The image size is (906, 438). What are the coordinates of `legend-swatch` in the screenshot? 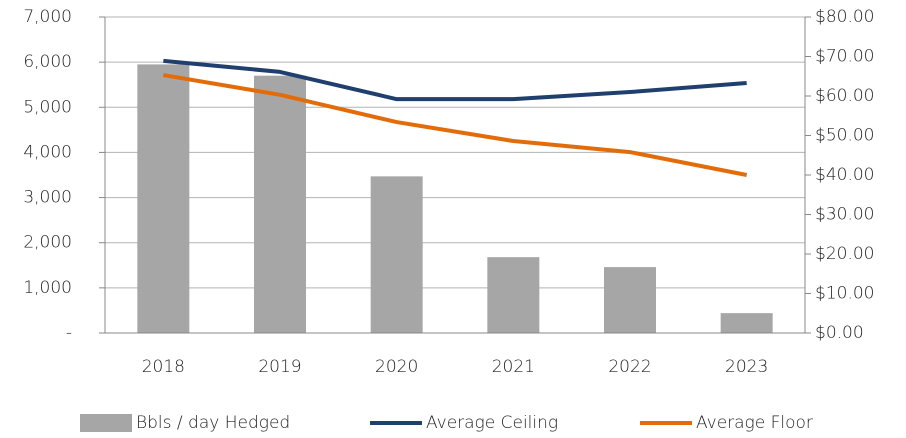 It's located at (106, 423).